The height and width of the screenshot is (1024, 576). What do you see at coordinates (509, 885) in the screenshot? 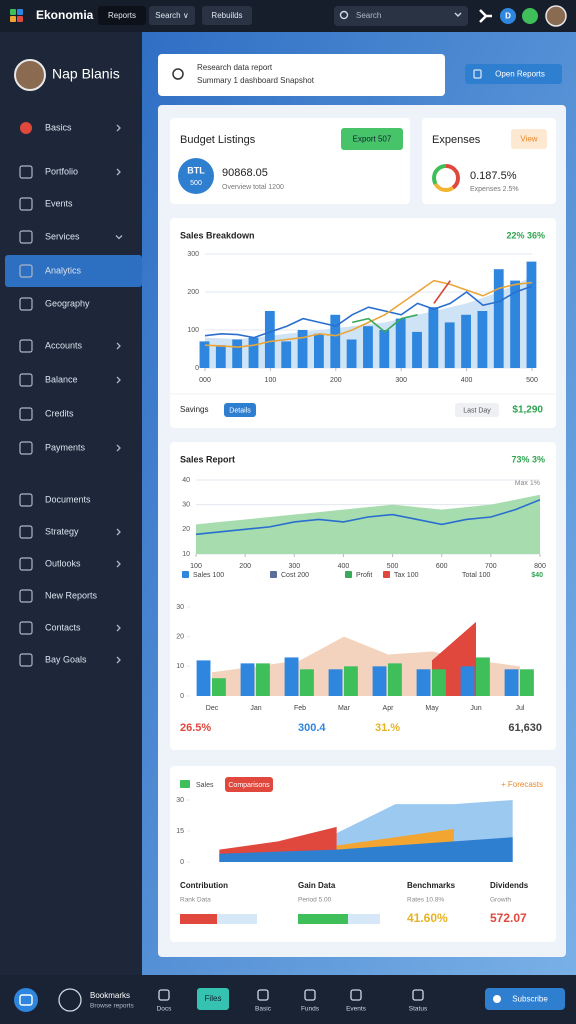
I see `column-label: Dividends` at bounding box center [509, 885].